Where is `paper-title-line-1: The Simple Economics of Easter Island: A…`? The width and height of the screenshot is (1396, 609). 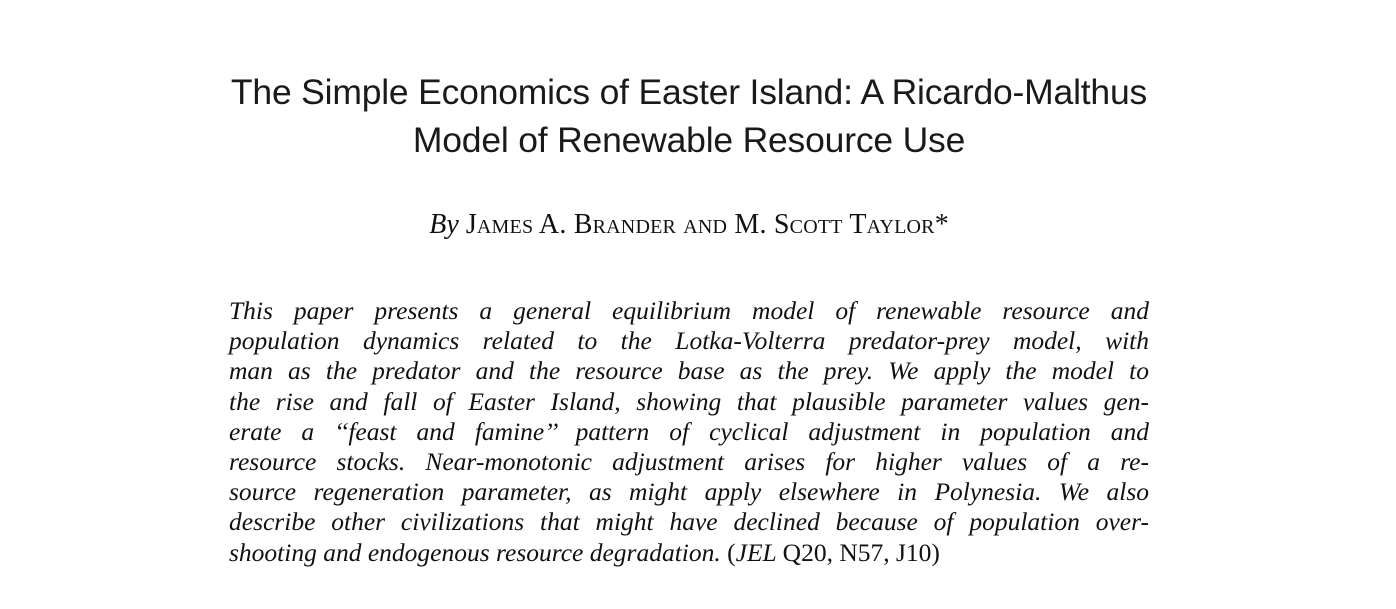
paper-title-line-1: The Simple Economics of Easter Island: A… is located at coordinates (689, 92).